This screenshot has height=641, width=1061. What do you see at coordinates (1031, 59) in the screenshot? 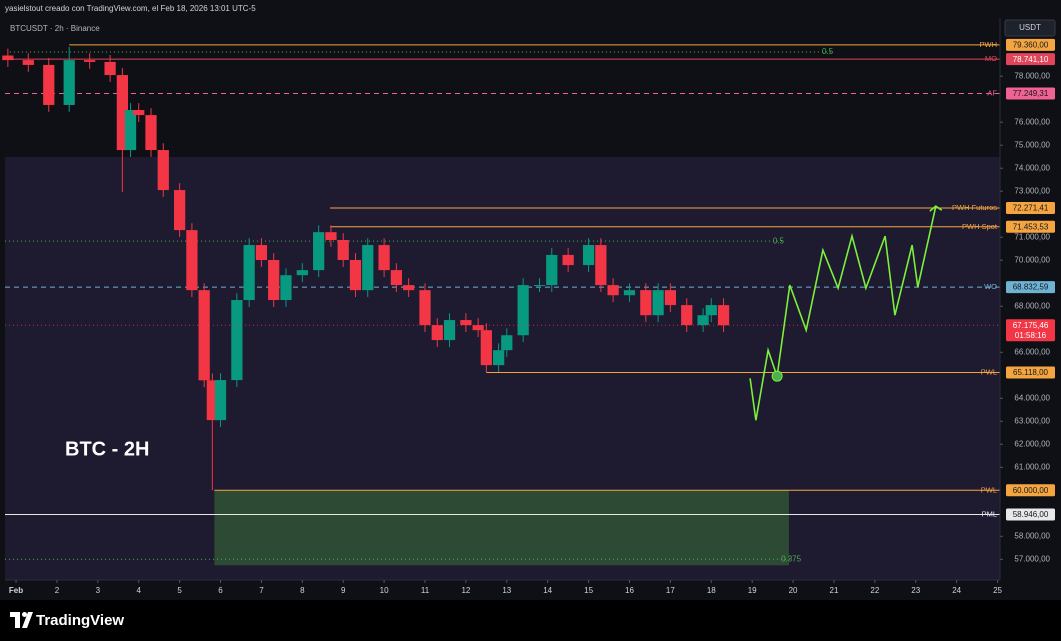
I see `level-value: 78.741,10` at bounding box center [1031, 59].